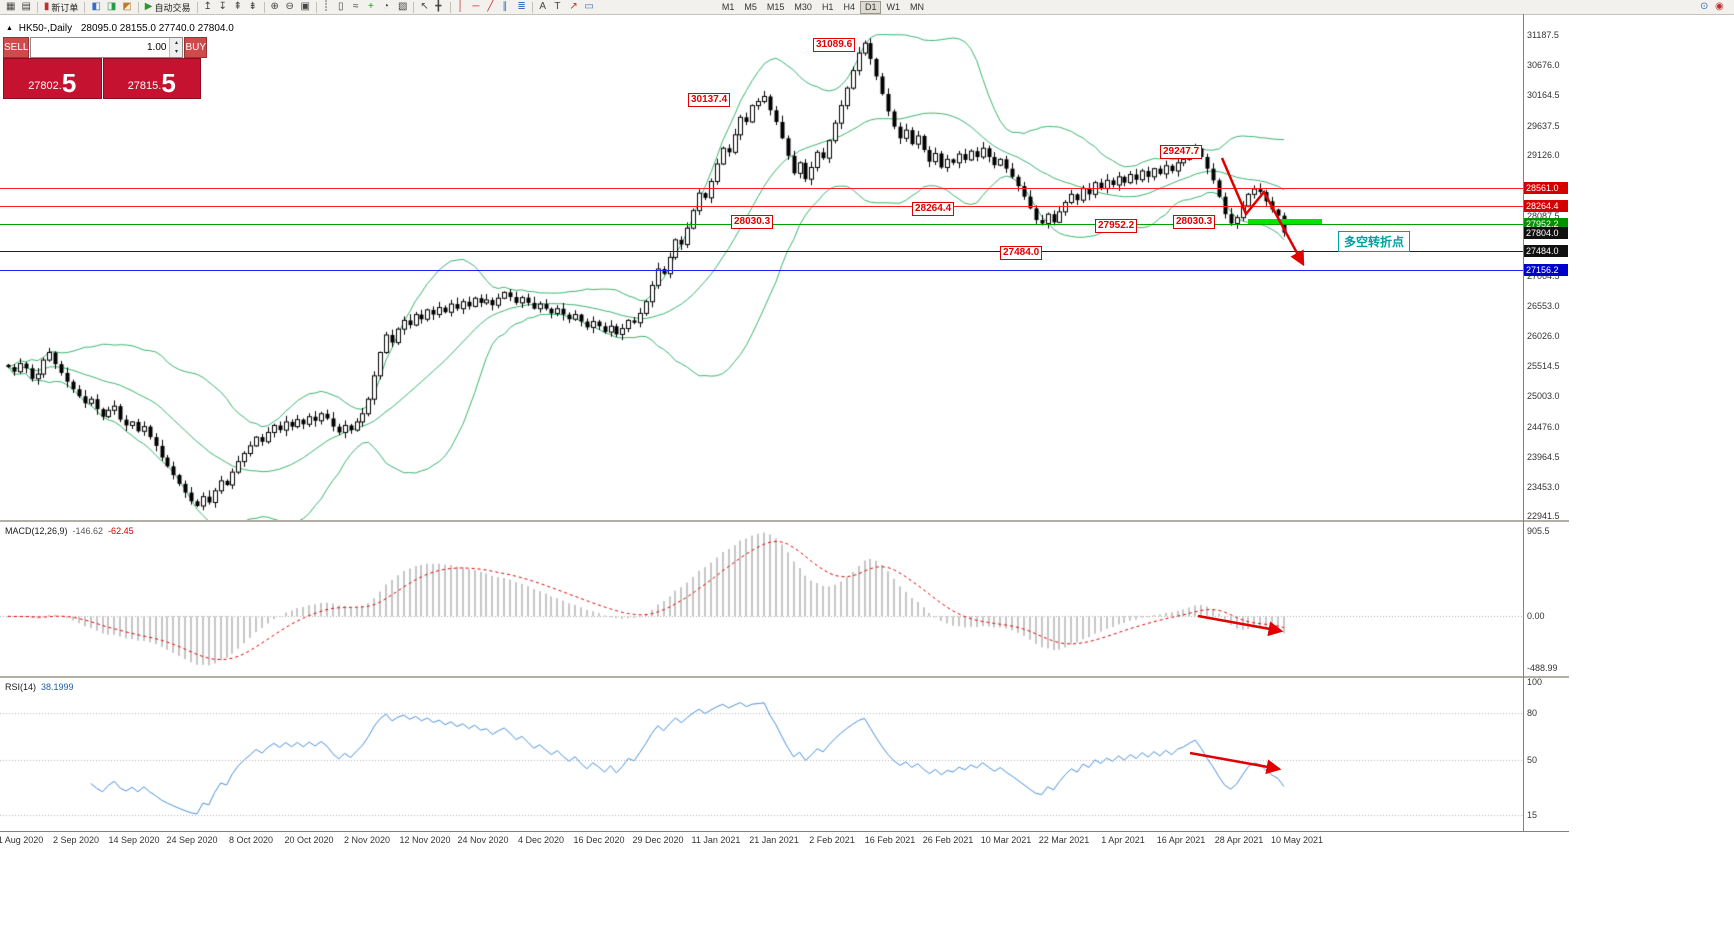 Image resolution: width=1734 pixels, height=935 pixels. I want to click on level-line-27156.2, so click(761, 270).